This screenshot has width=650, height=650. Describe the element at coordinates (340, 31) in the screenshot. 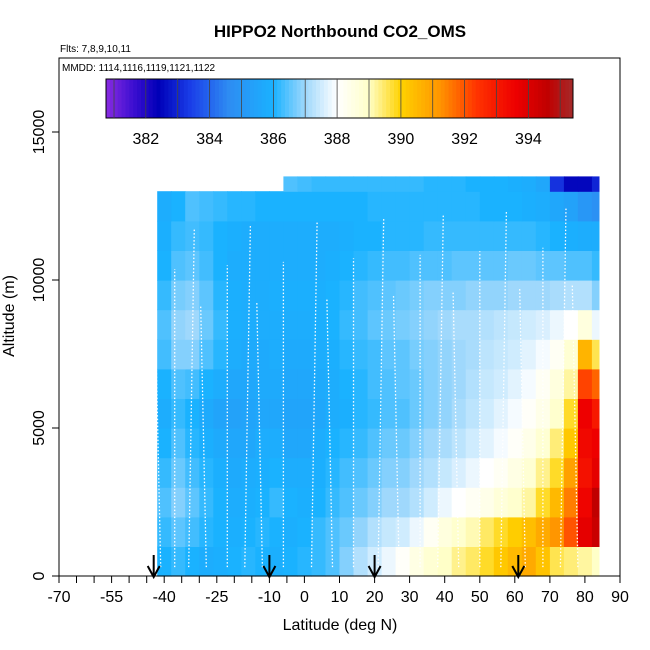

I see `chart-title: HIPPO2 Northbound CO2_OMS` at that location.